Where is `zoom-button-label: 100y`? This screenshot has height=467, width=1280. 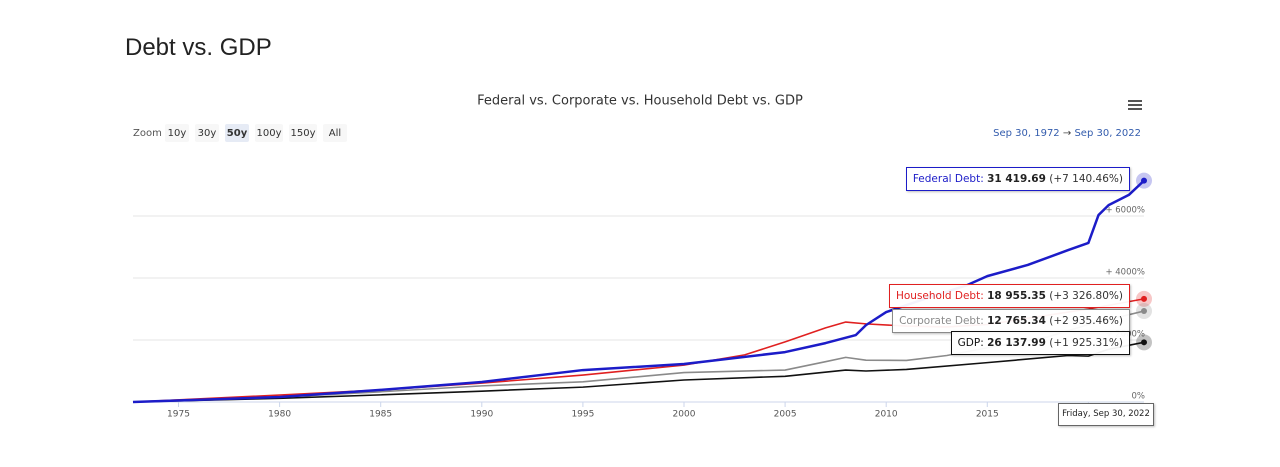 zoom-button-label: 100y is located at coordinates (268, 133).